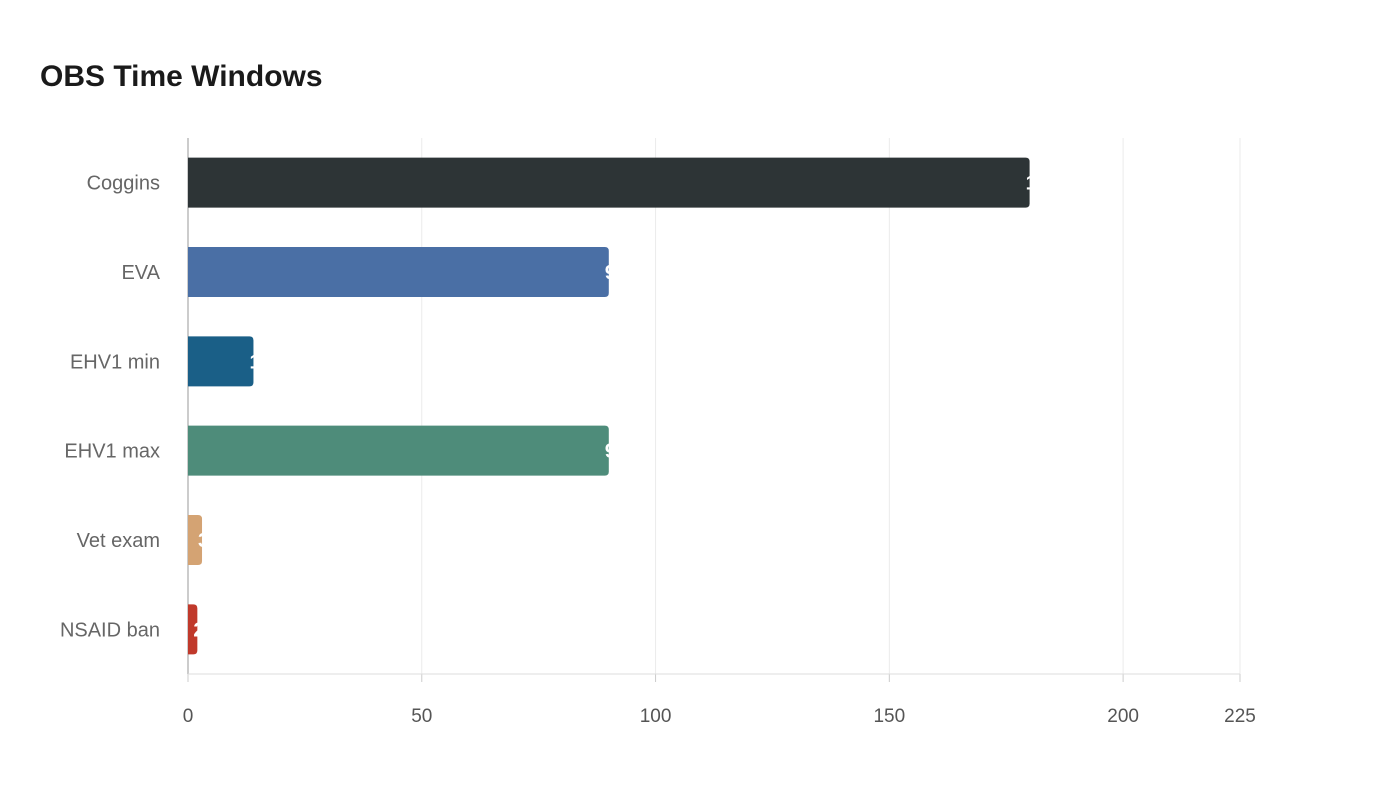 This screenshot has width=1400, height=800. What do you see at coordinates (203, 541) in the screenshot?
I see `data-label: 3` at bounding box center [203, 541].